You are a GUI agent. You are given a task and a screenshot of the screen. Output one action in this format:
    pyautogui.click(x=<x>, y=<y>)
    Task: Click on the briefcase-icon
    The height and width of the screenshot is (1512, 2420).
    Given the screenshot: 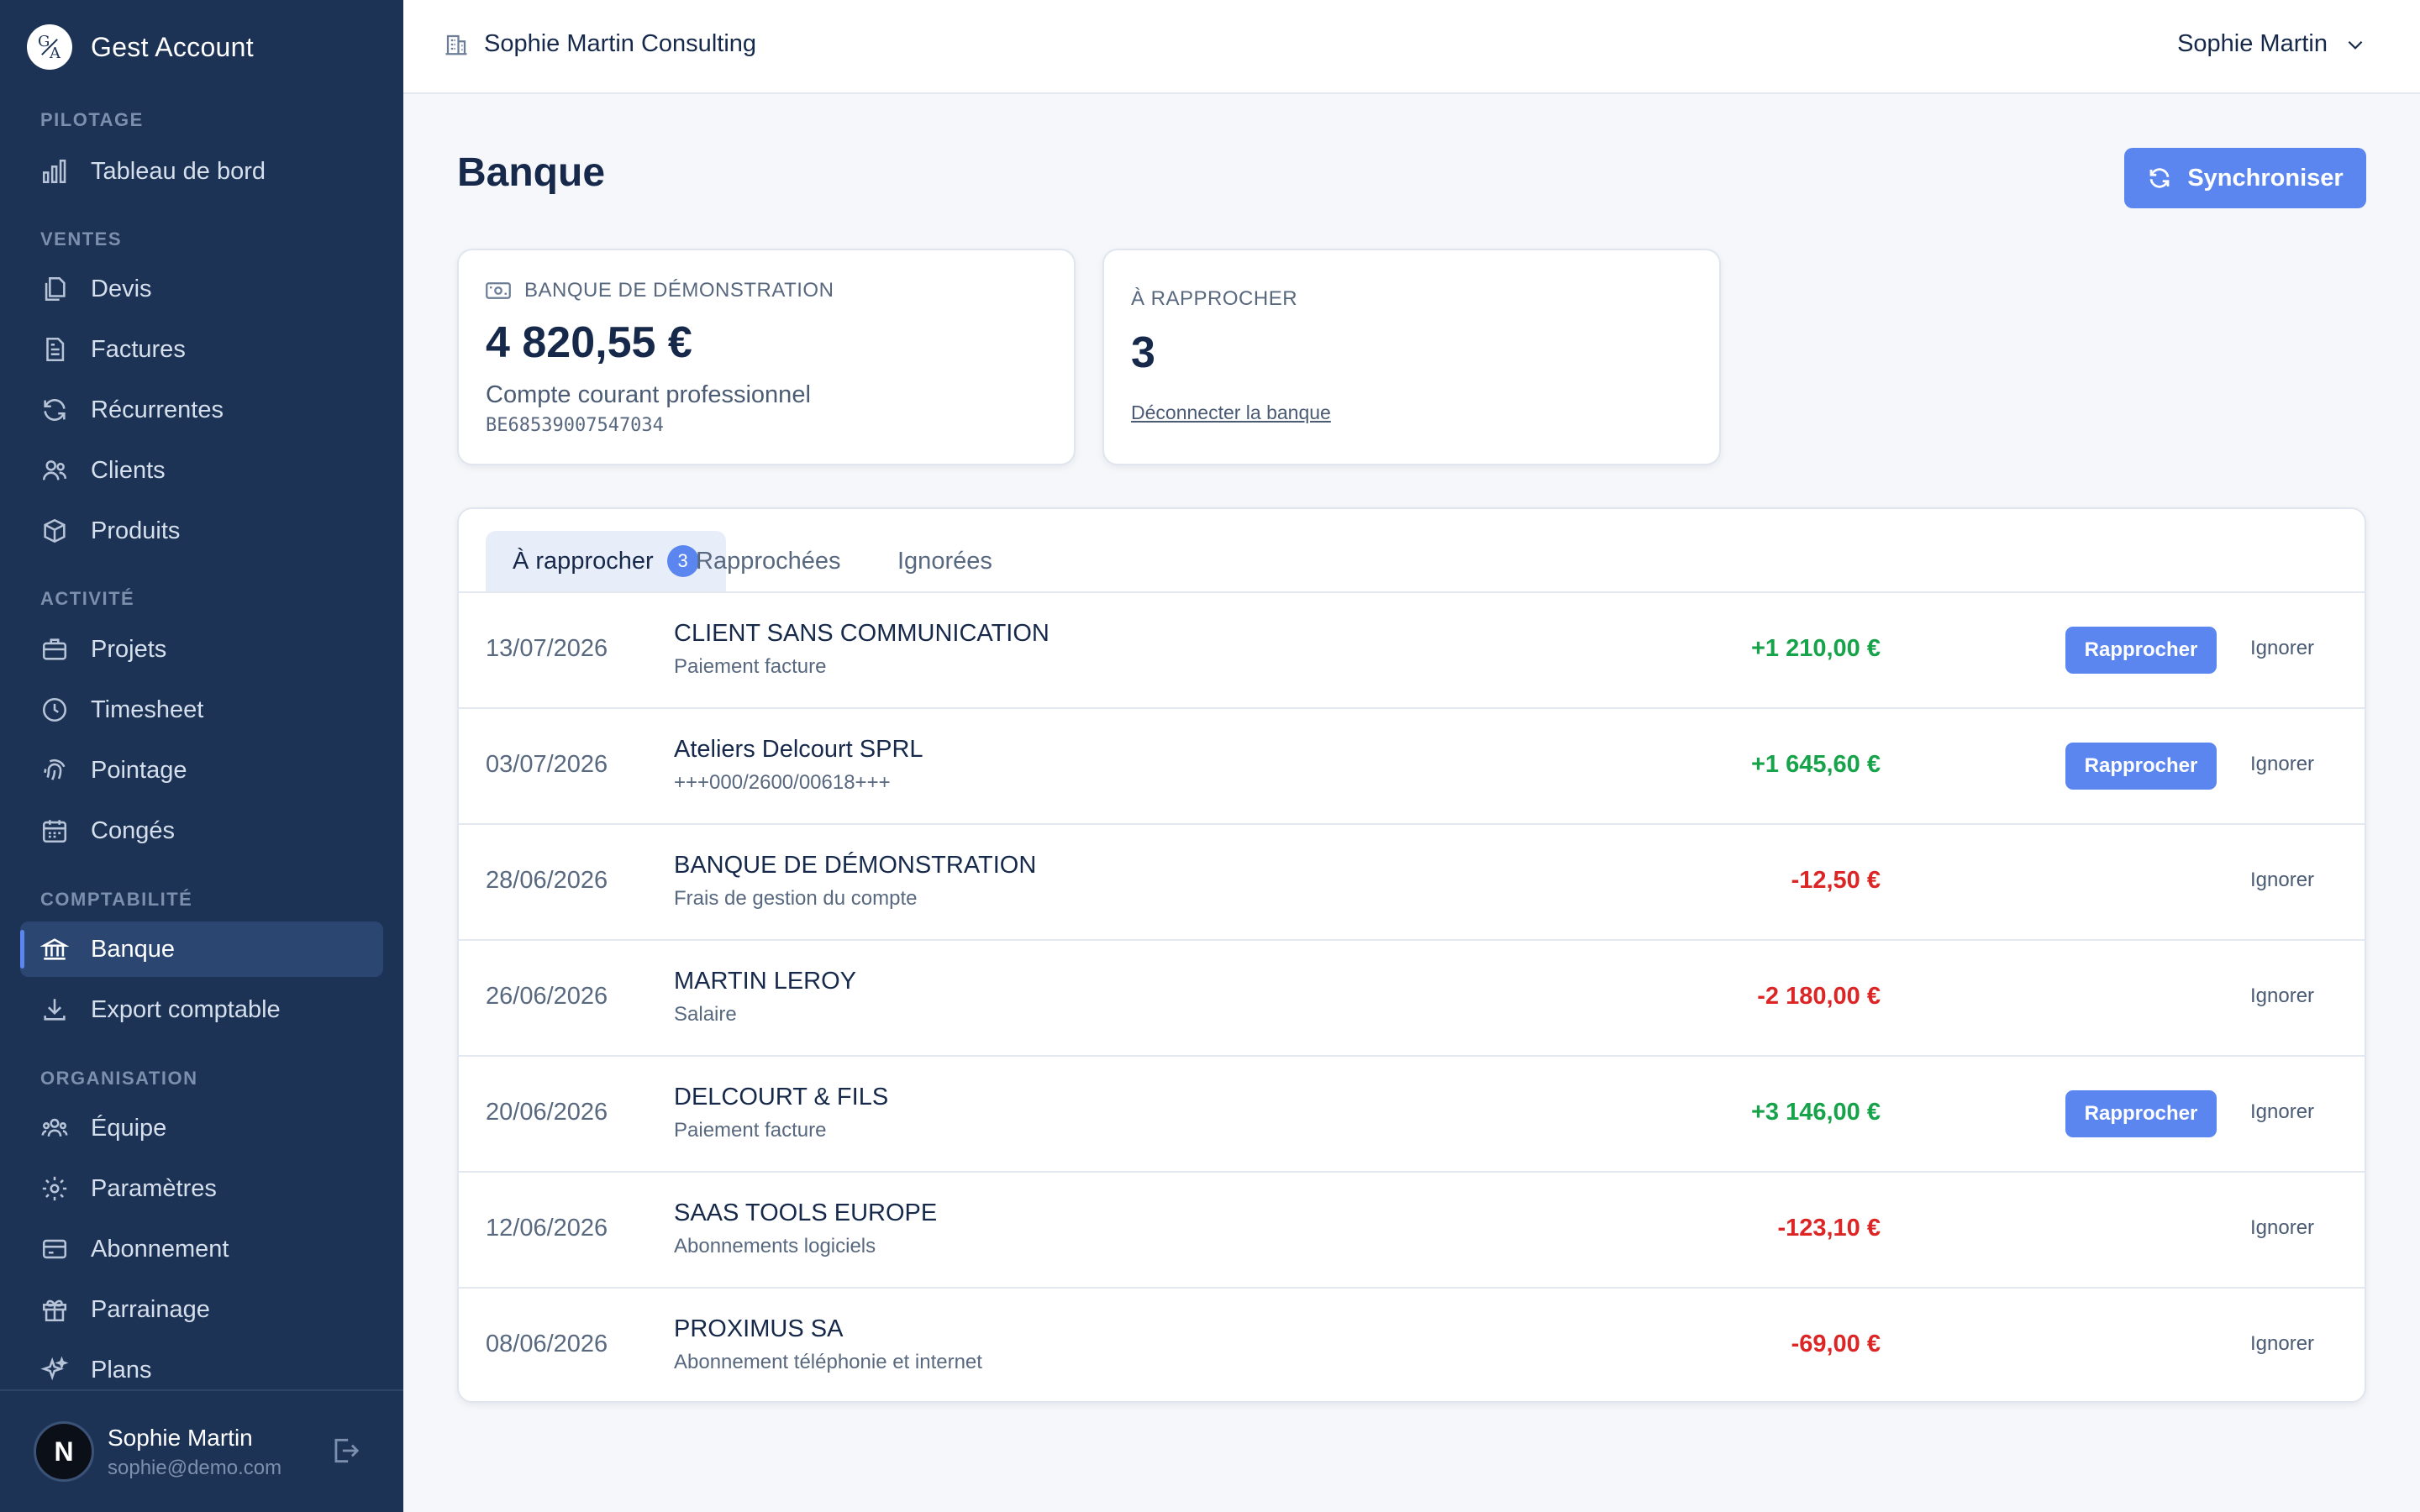 What is the action you would take?
    pyautogui.click(x=54, y=649)
    